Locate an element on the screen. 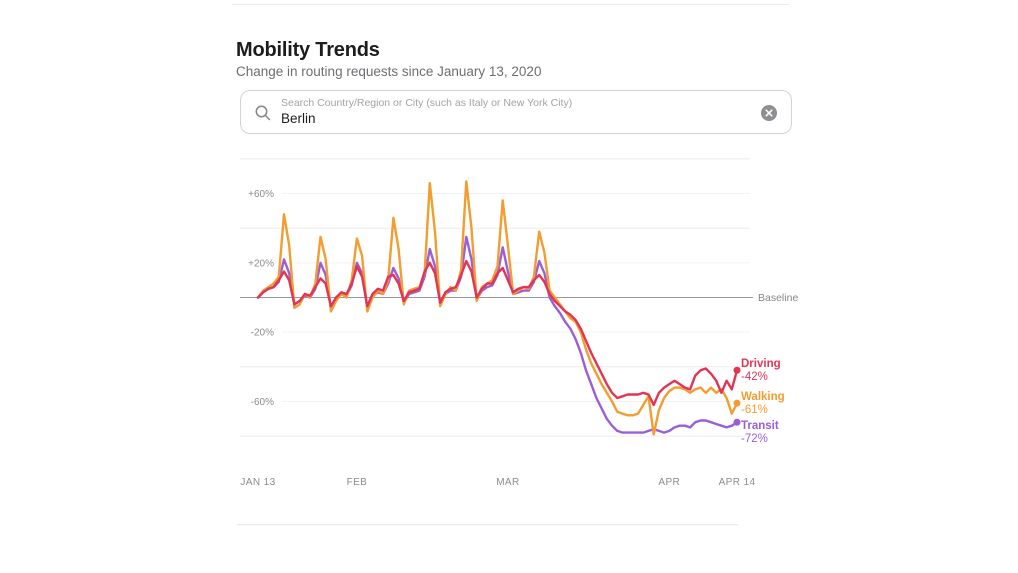 This screenshot has width=1018, height=573. legend-series-value: -42% is located at coordinates (754, 377).